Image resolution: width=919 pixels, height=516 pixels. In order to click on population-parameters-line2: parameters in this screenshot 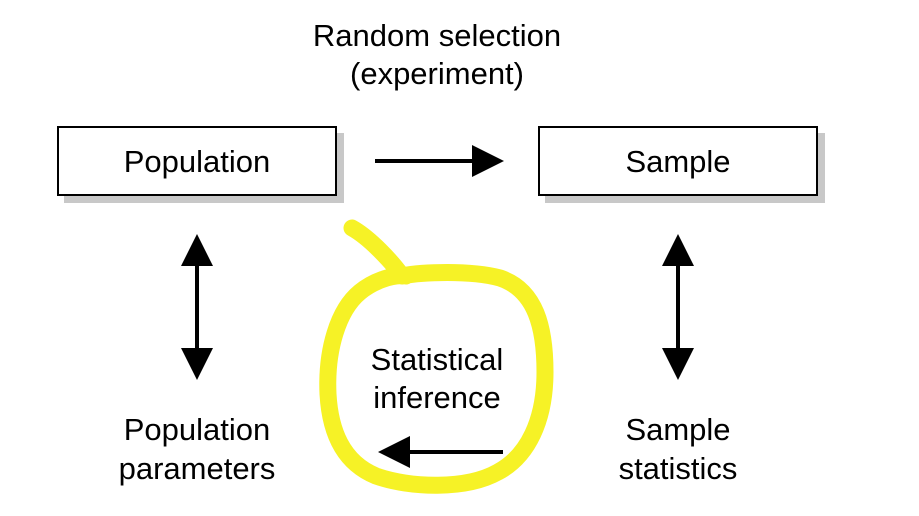, I will do `click(197, 468)`.